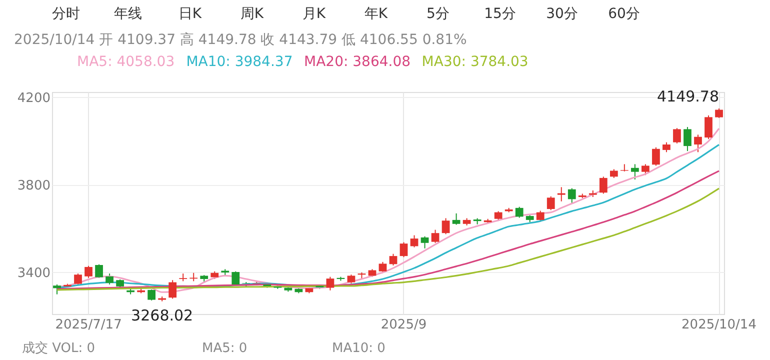  Describe the element at coordinates (475, 62) in the screenshot. I see `text: MA30: 3784.03` at that location.